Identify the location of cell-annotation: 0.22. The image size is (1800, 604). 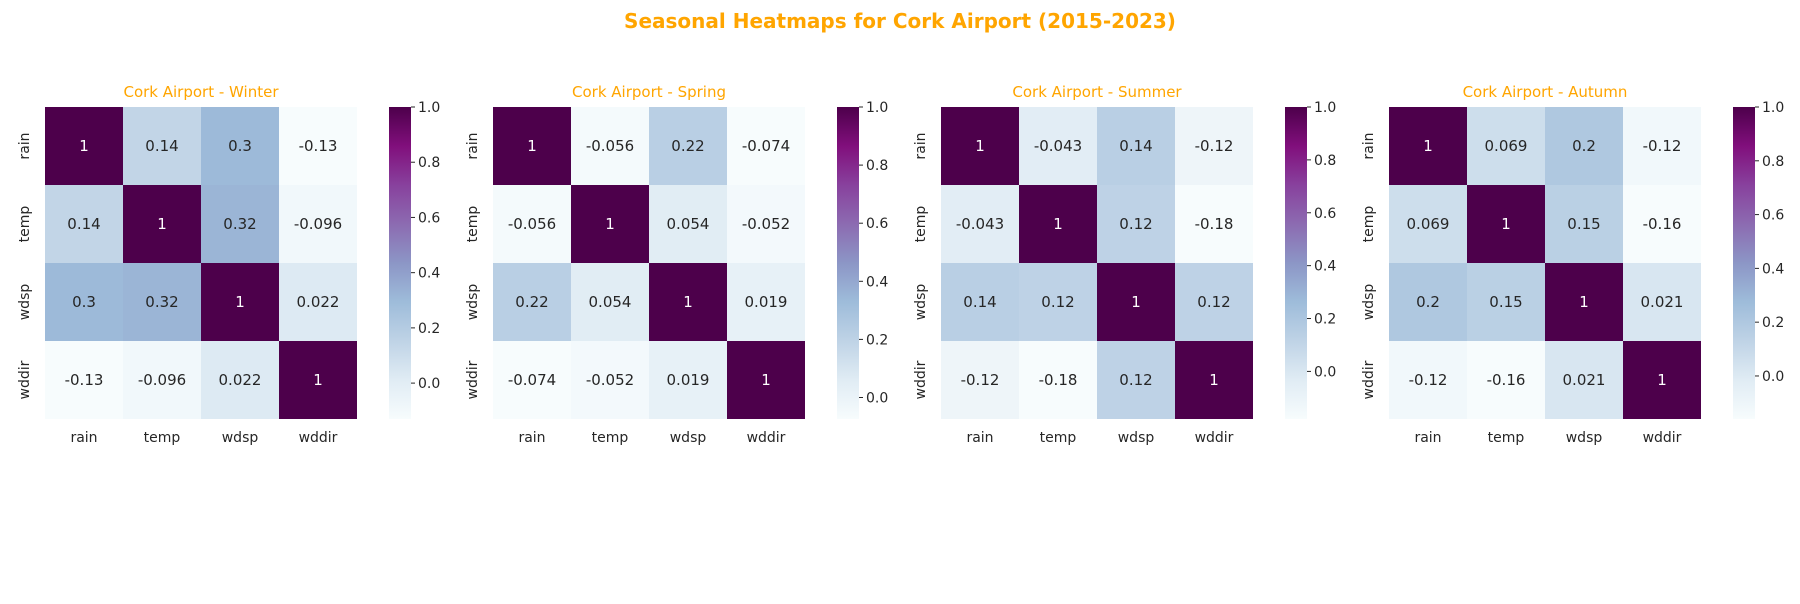
(687, 146).